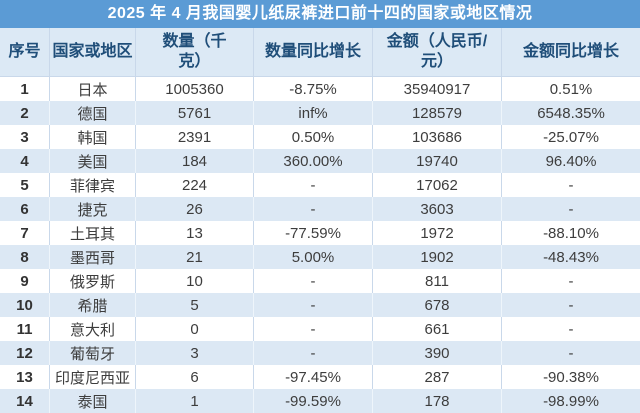 The height and width of the screenshot is (413, 640). Describe the element at coordinates (571, 257) in the screenshot. I see `cell-amount-yoy: -48.43%` at that location.